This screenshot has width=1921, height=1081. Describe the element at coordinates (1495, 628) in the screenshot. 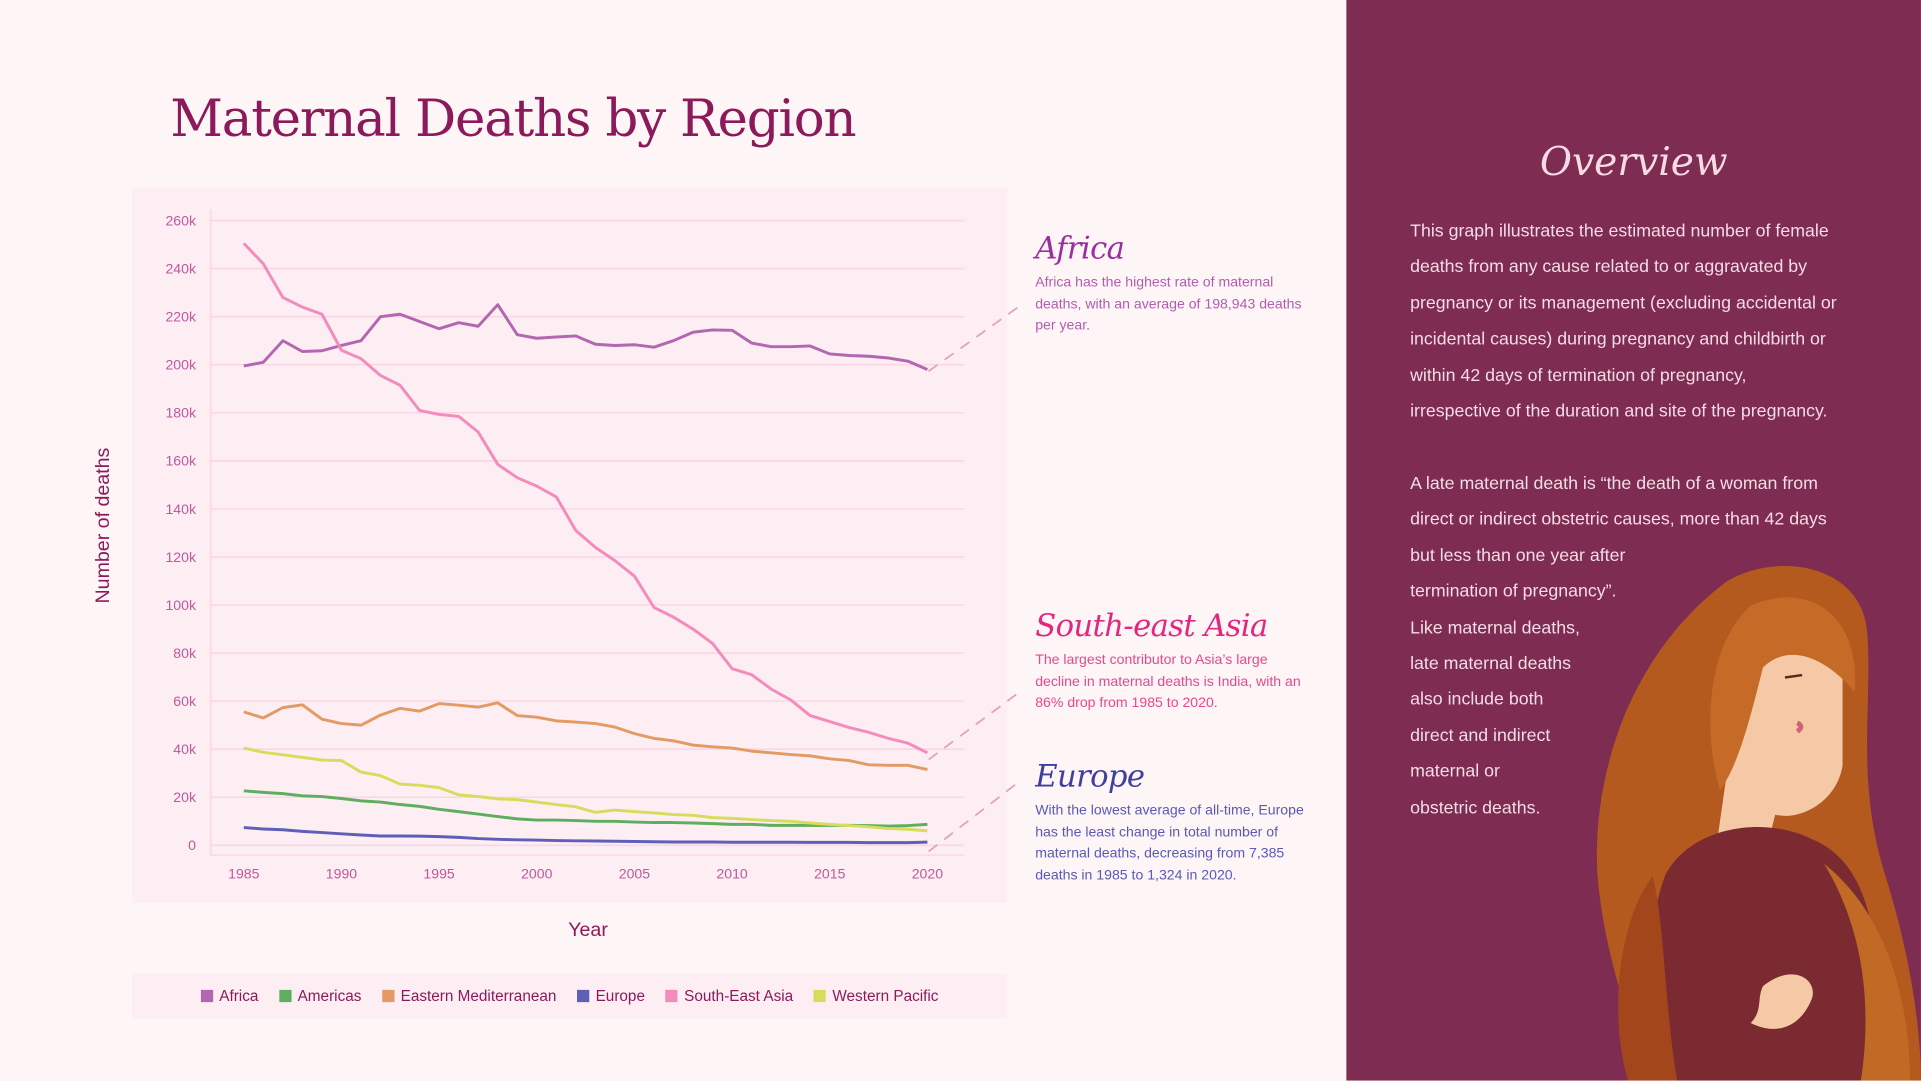

I see `overview-line: Like maternal deaths,` at that location.